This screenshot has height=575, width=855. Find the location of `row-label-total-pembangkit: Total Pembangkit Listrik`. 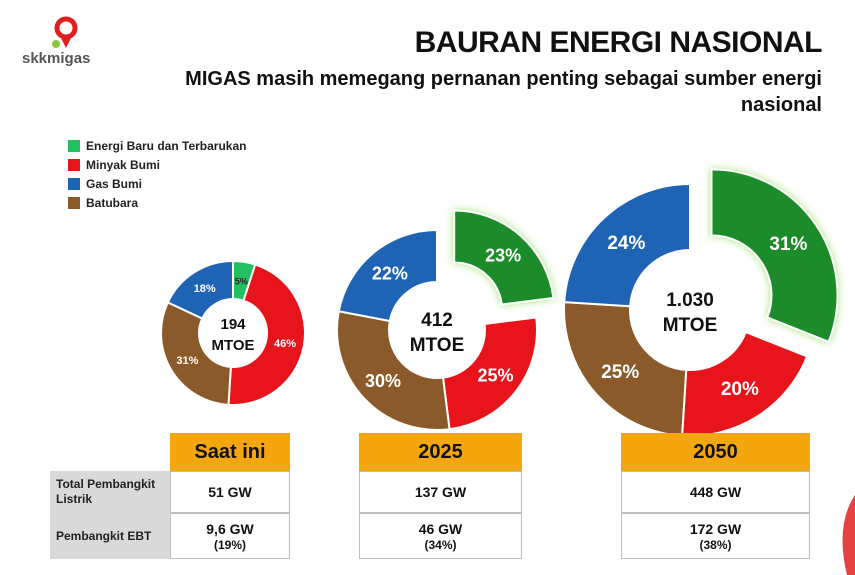

row-label-total-pembangkit: Total Pembangkit Listrik is located at coordinates (110, 492).